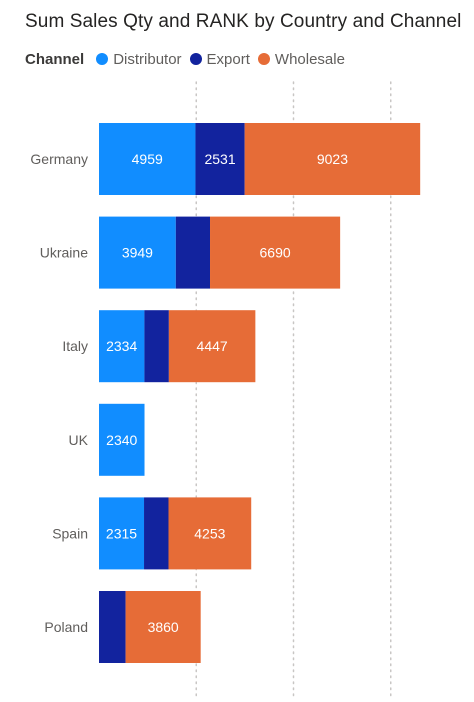  I want to click on category-label: Poland, so click(66, 627).